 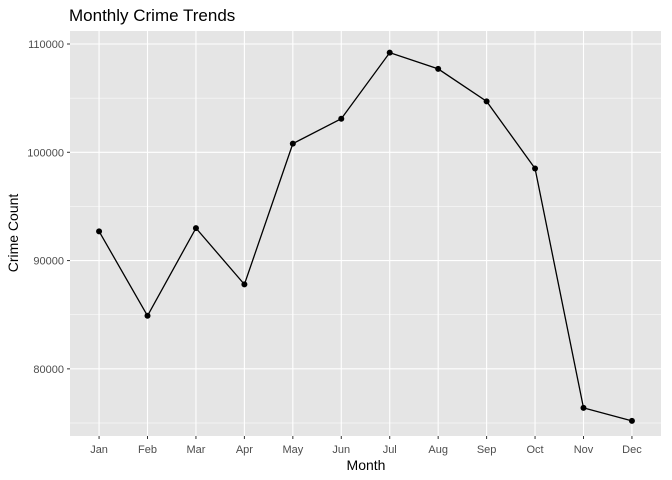 I want to click on y-tick-label: 110000, so click(x=46, y=45).